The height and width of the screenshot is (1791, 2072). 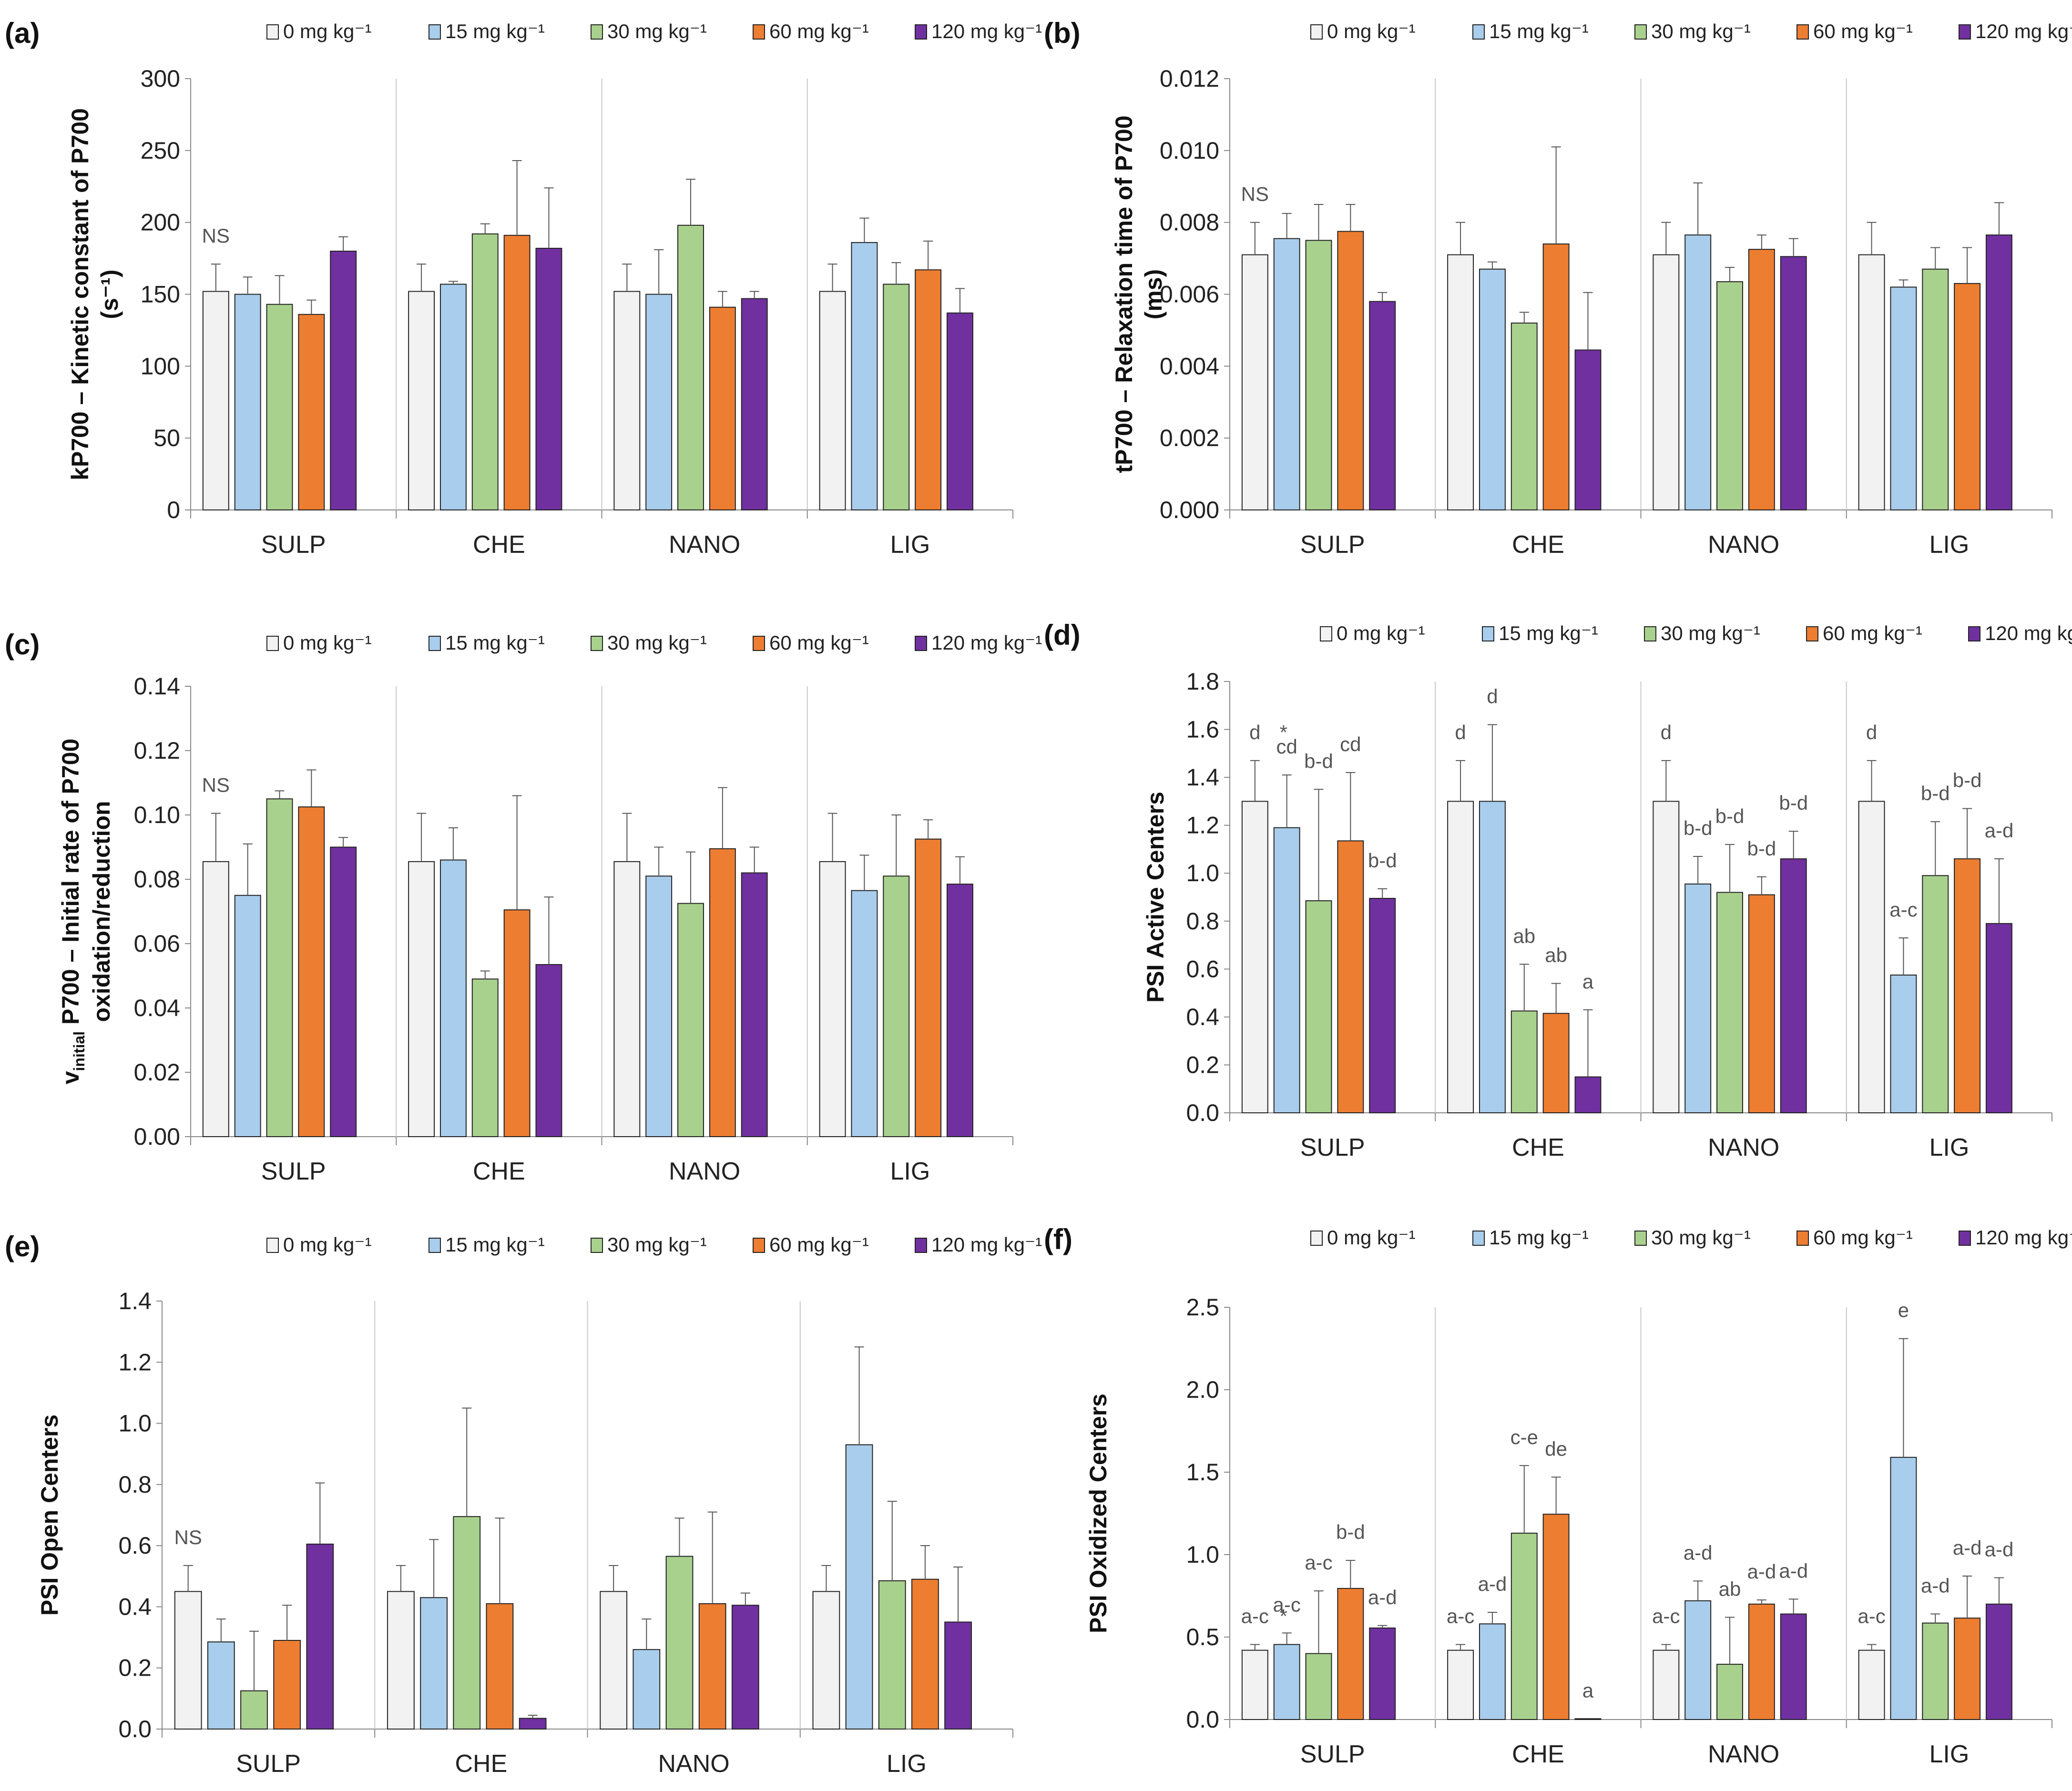 I want to click on x-category-label-e-3: LIG, so click(x=907, y=1764).